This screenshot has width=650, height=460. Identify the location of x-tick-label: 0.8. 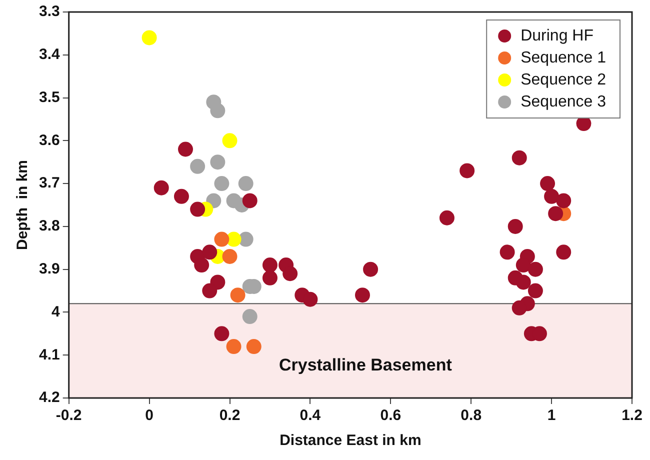
(471, 415).